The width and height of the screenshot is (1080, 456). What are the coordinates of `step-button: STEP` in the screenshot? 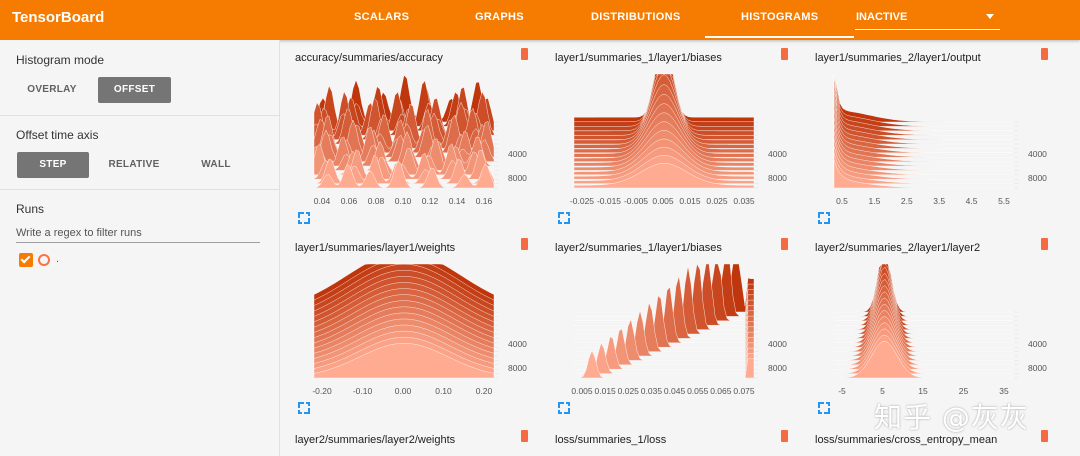 It's located at (53, 165).